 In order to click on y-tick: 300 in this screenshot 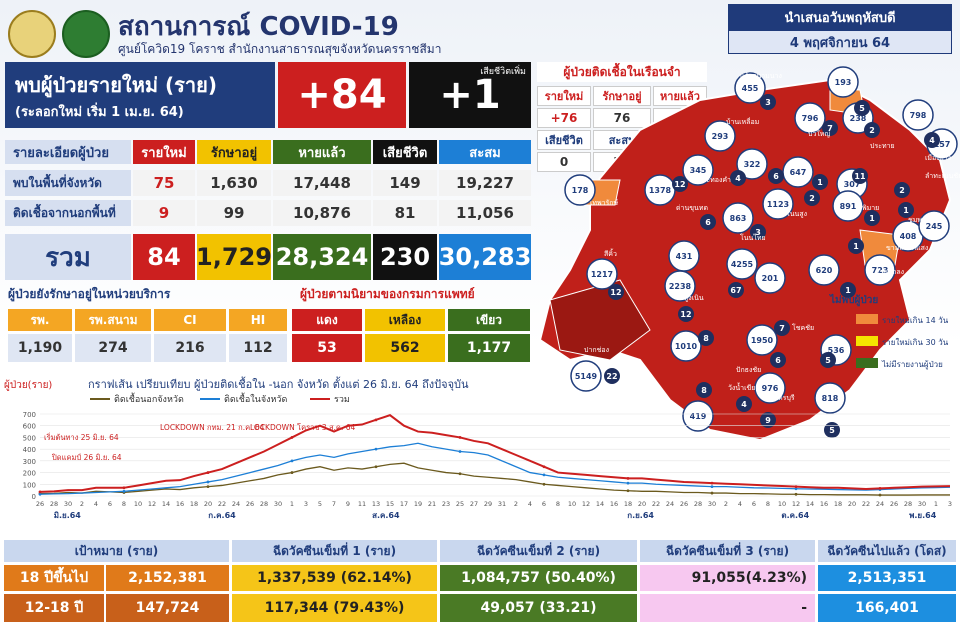, I will do `click(29, 462)`.